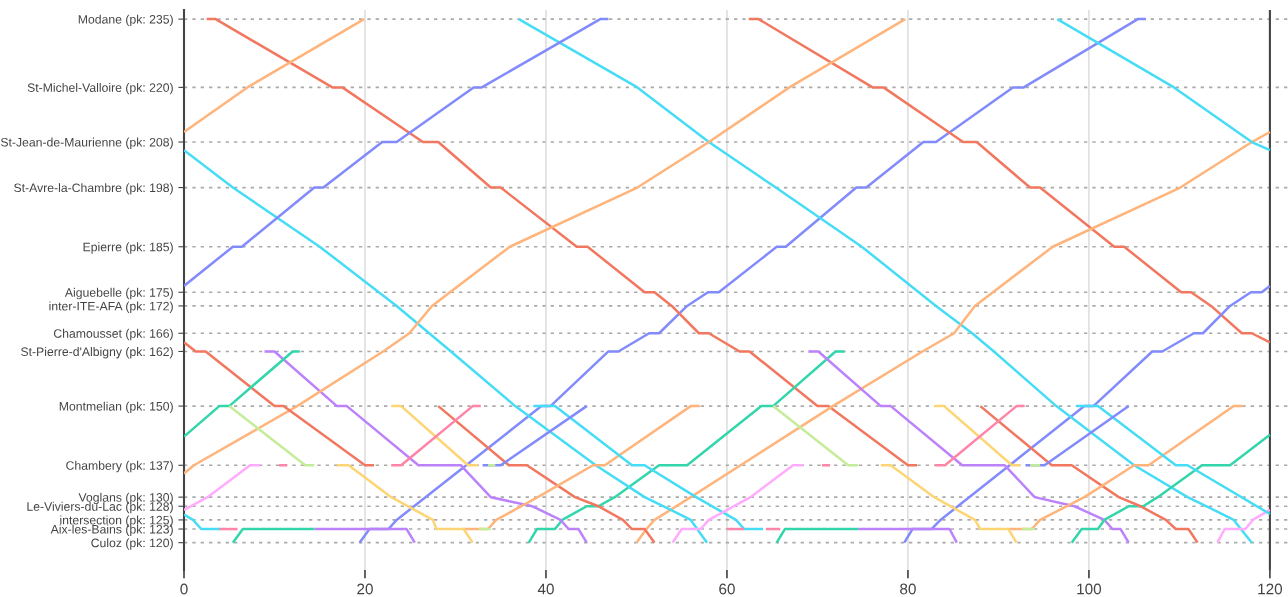 Image resolution: width=1288 pixels, height=597 pixels. I want to click on x-tick-label: 100, so click(1089, 589).